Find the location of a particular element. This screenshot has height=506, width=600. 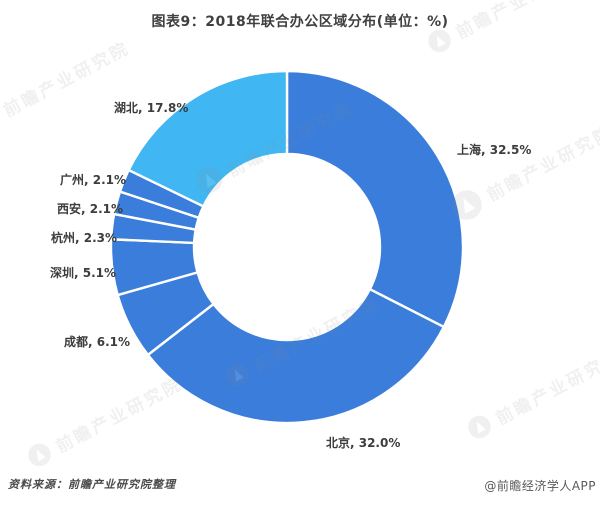

slice-label: 成都, 6.1% is located at coordinates (97, 342).